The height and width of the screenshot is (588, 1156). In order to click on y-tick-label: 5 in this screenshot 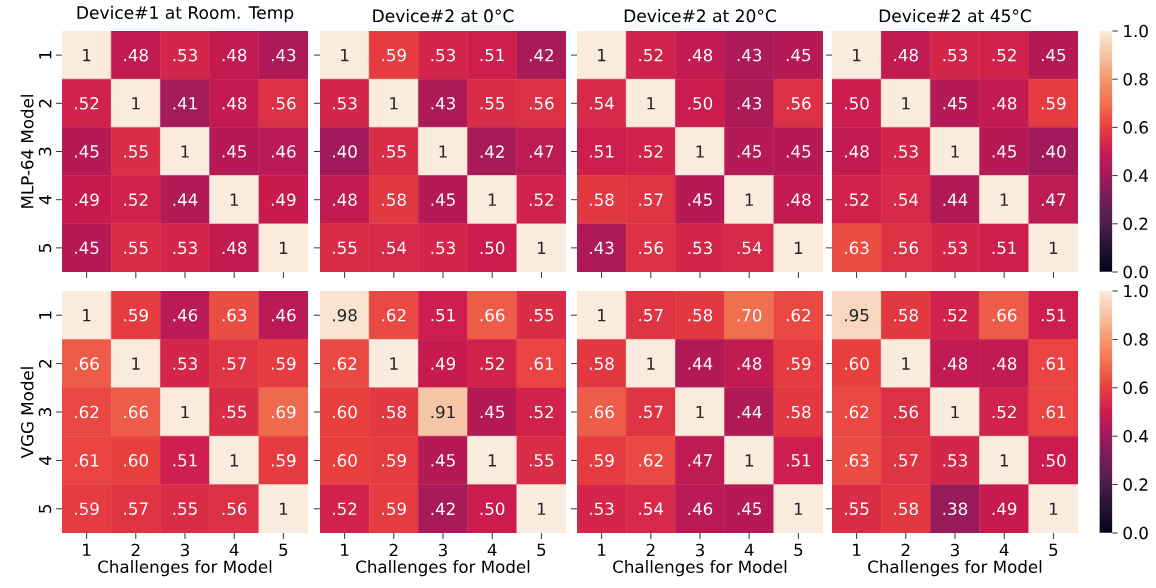, I will do `click(45, 248)`.